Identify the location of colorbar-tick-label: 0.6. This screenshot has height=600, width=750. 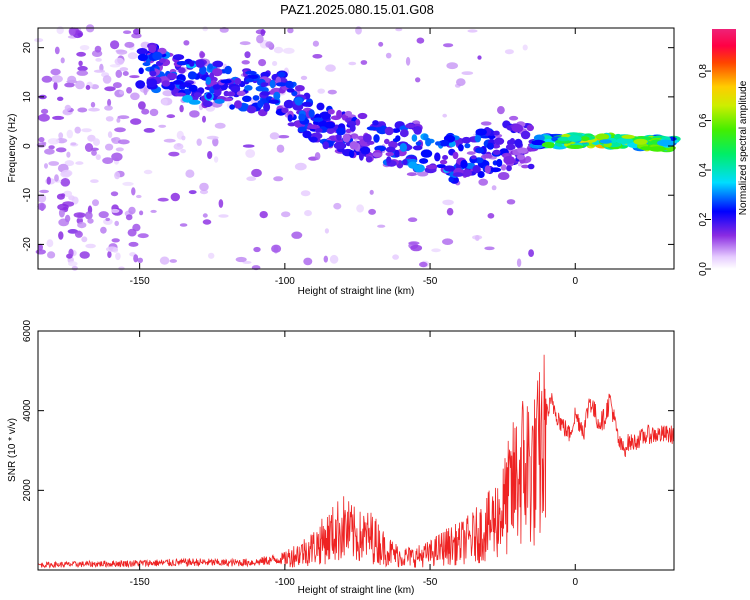
(703, 120).